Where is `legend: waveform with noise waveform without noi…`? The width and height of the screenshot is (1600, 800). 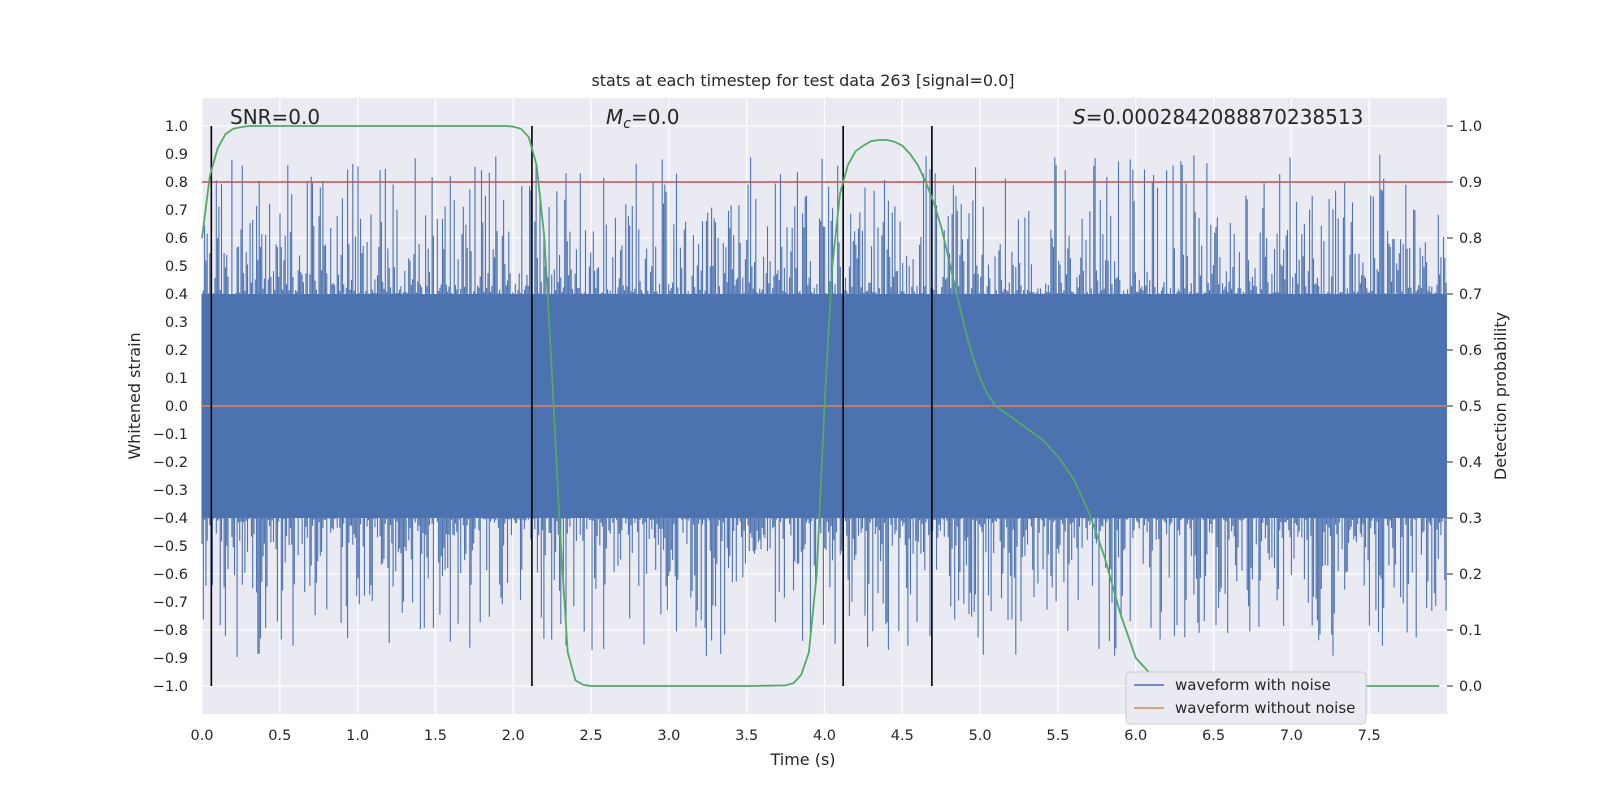 legend: waveform with noise waveform without noi… is located at coordinates (1246, 698).